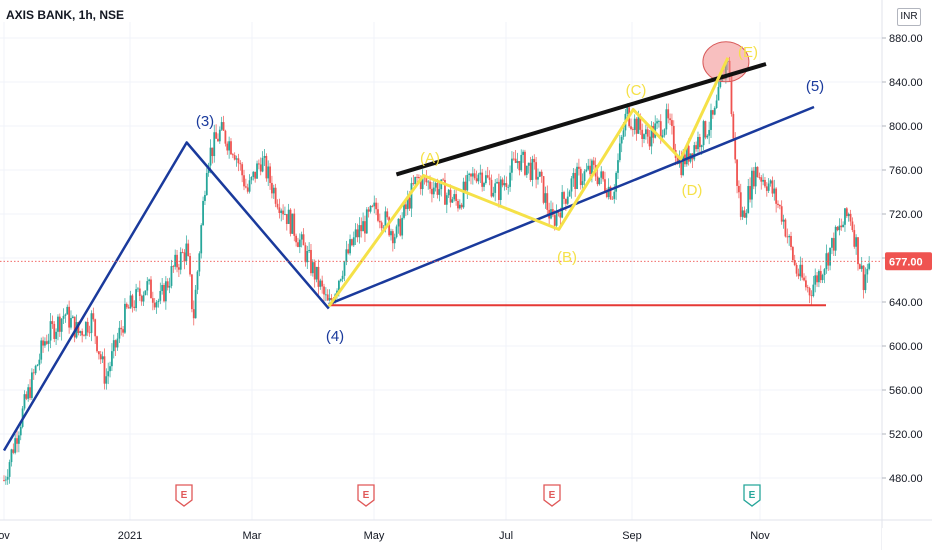 The image size is (932, 555). Describe the element at coordinates (906, 479) in the screenshot. I see `y-tick-label: 480.00` at that location.